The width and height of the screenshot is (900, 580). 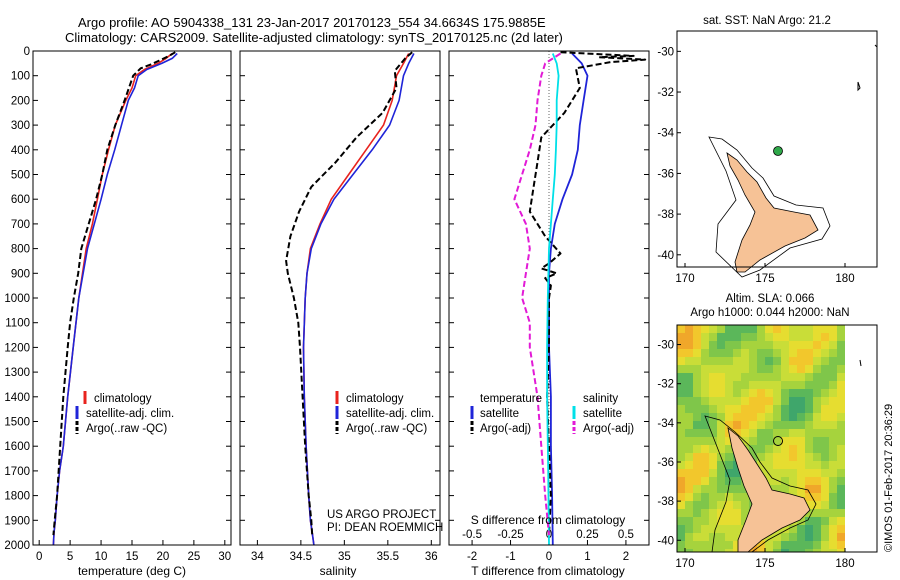 I want to click on sst-map-coastline, so click(x=793, y=161).